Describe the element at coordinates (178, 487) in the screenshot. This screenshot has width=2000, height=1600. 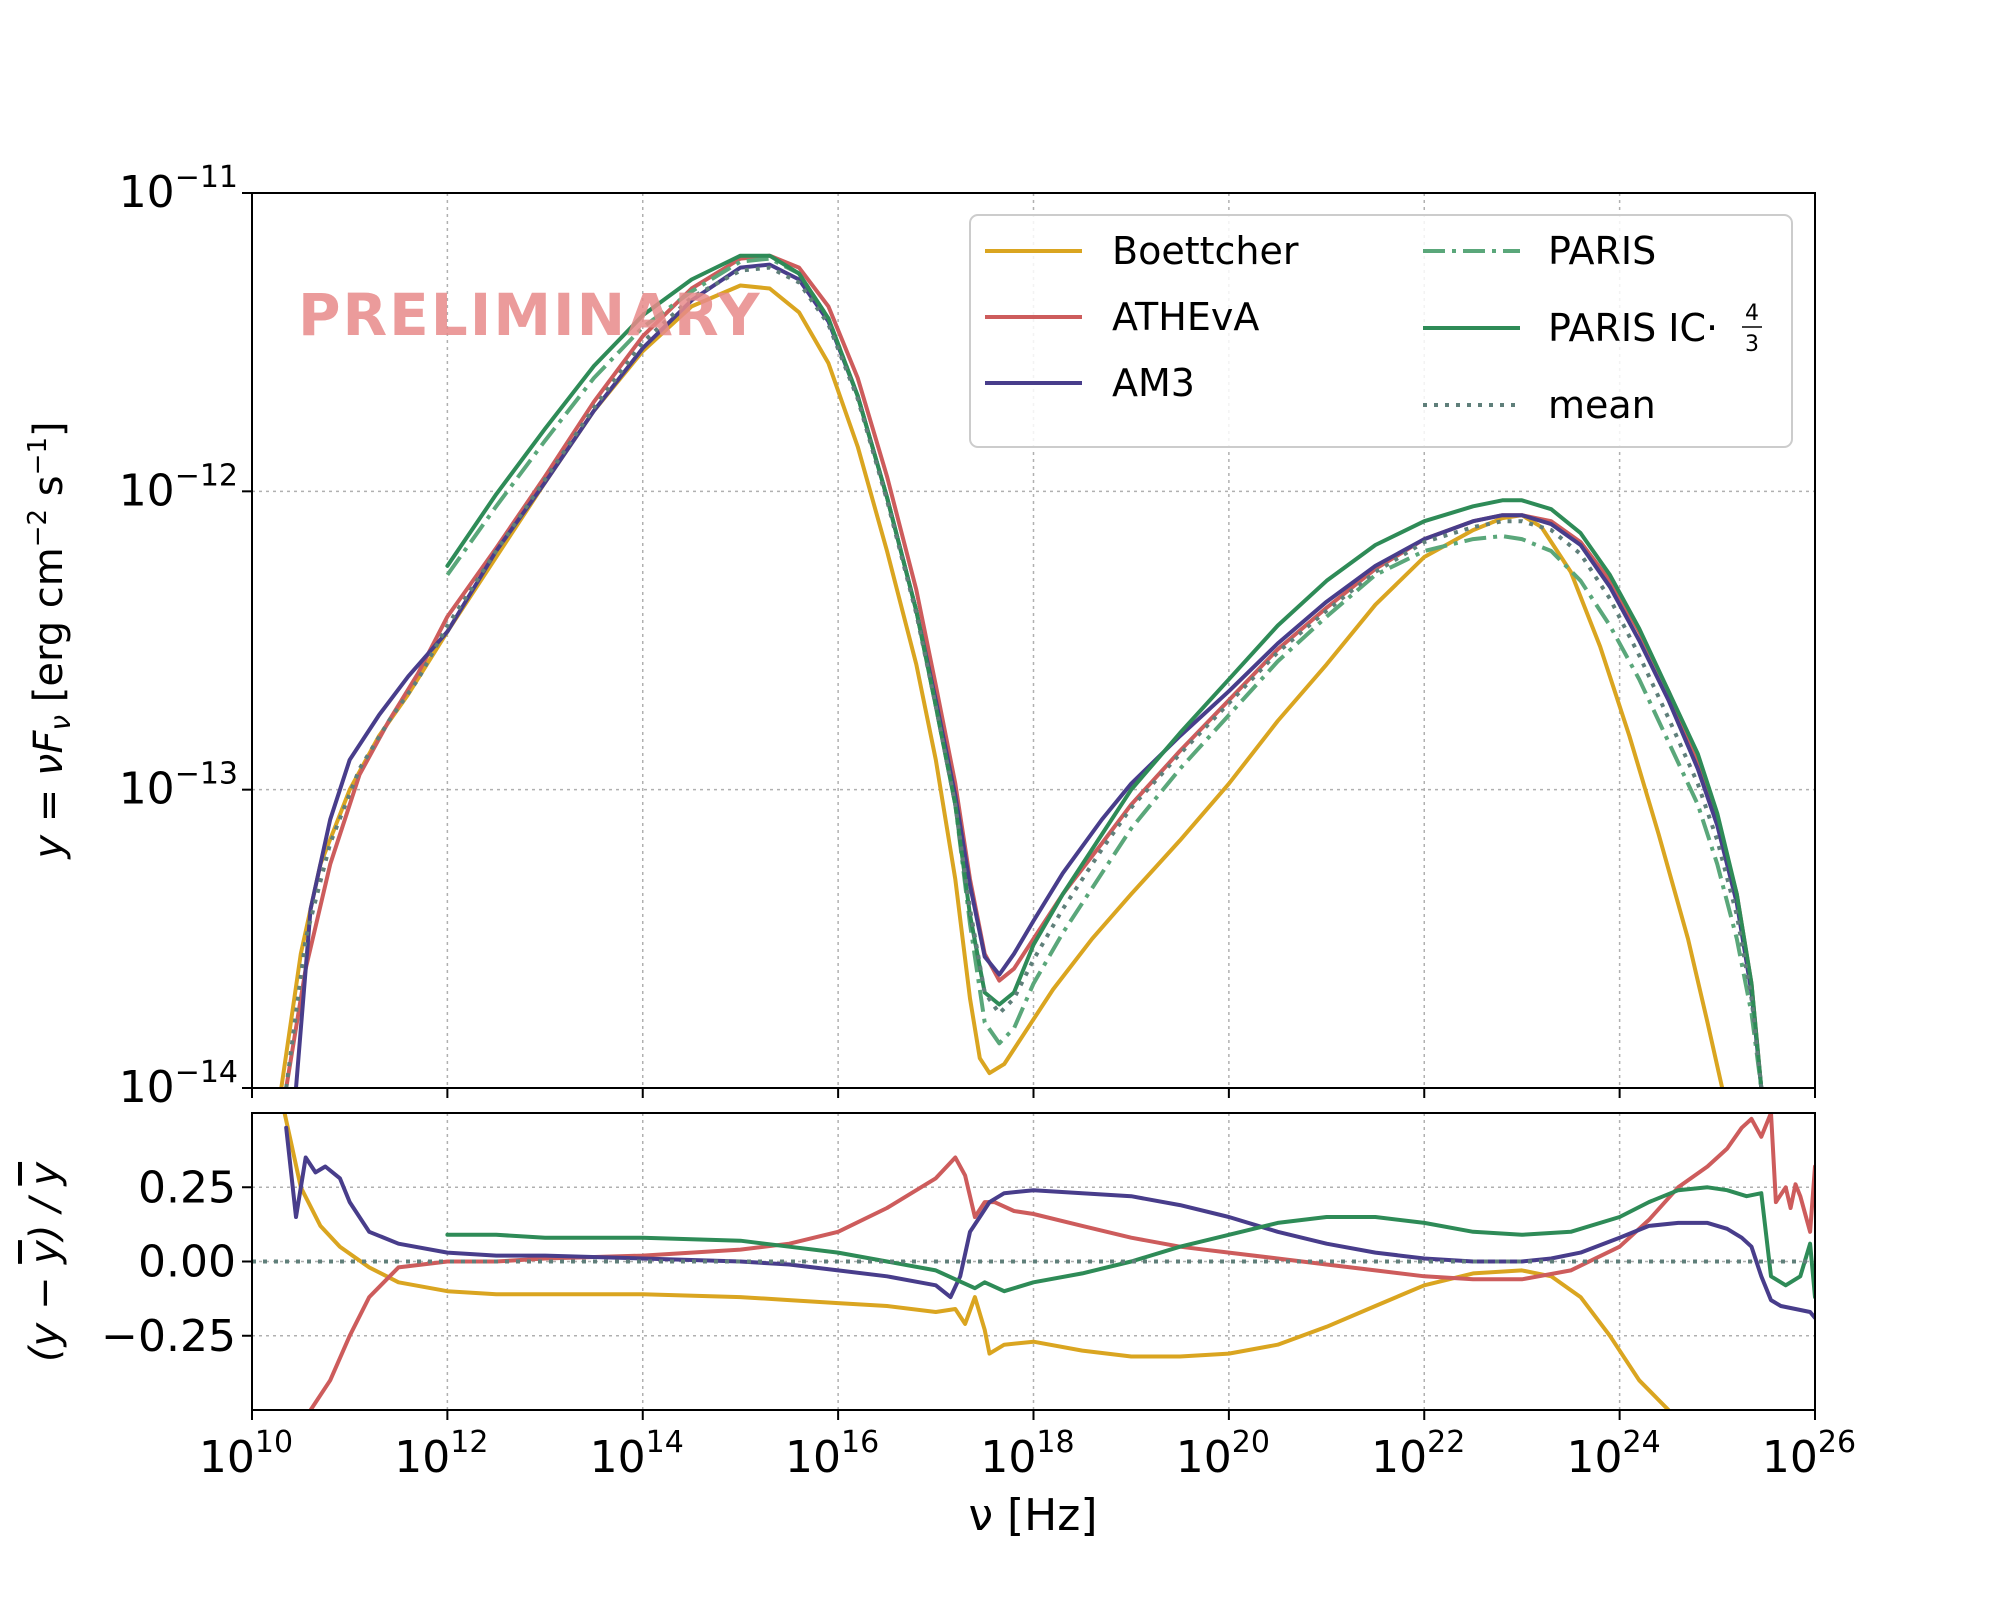
I see `main-ytick-label: 10−12` at that location.